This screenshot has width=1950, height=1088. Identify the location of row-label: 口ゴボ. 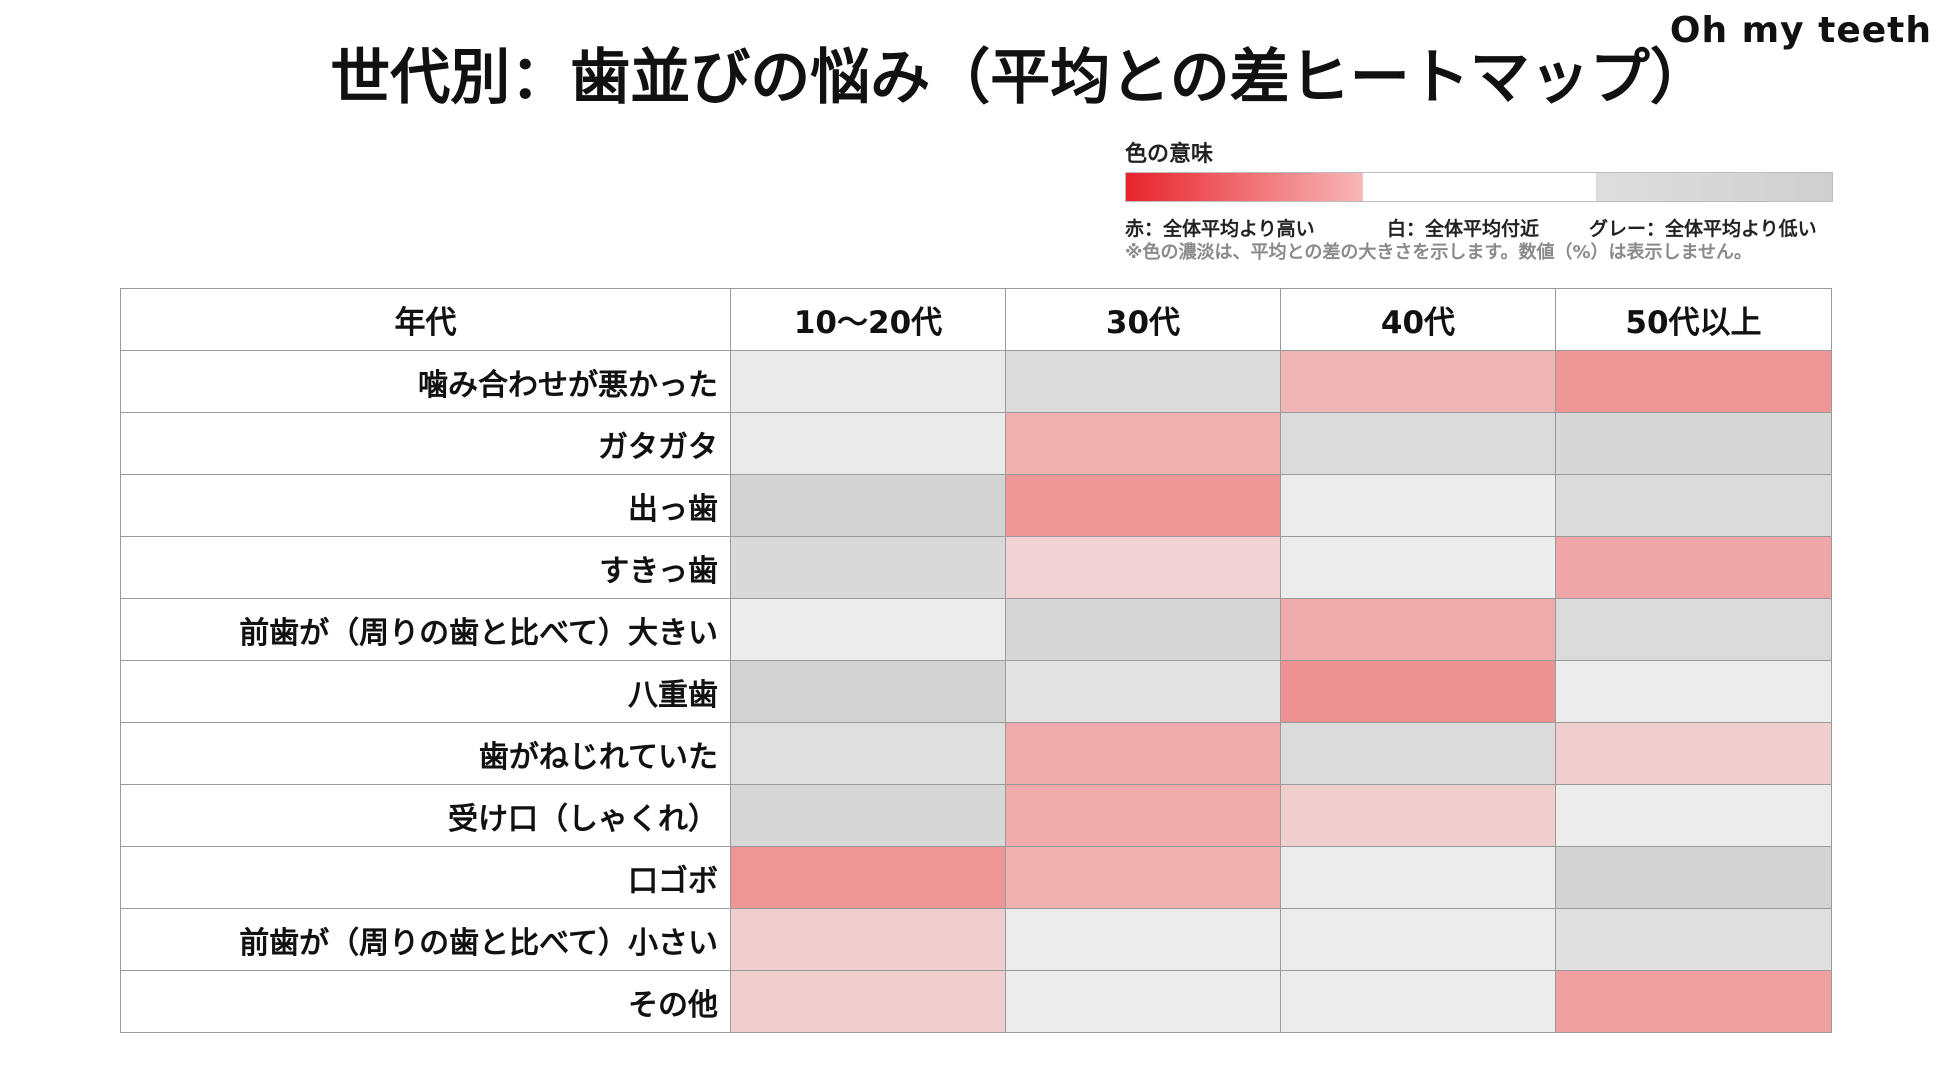
(425, 877).